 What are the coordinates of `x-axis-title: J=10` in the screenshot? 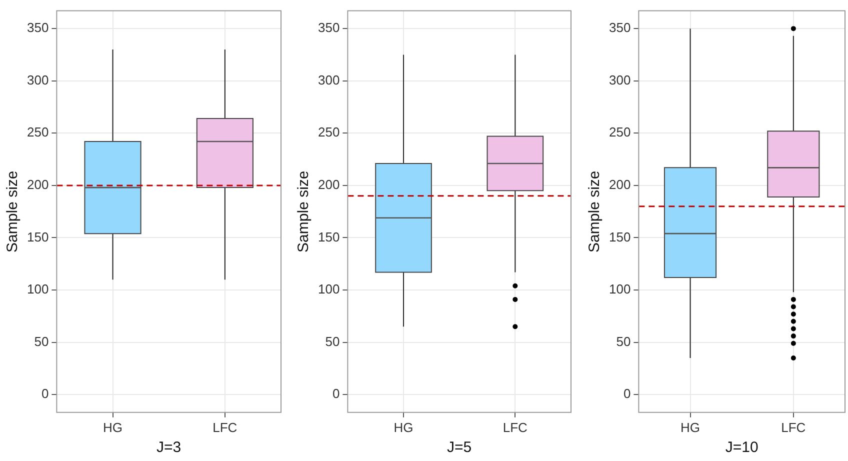 It's located at (741, 447).